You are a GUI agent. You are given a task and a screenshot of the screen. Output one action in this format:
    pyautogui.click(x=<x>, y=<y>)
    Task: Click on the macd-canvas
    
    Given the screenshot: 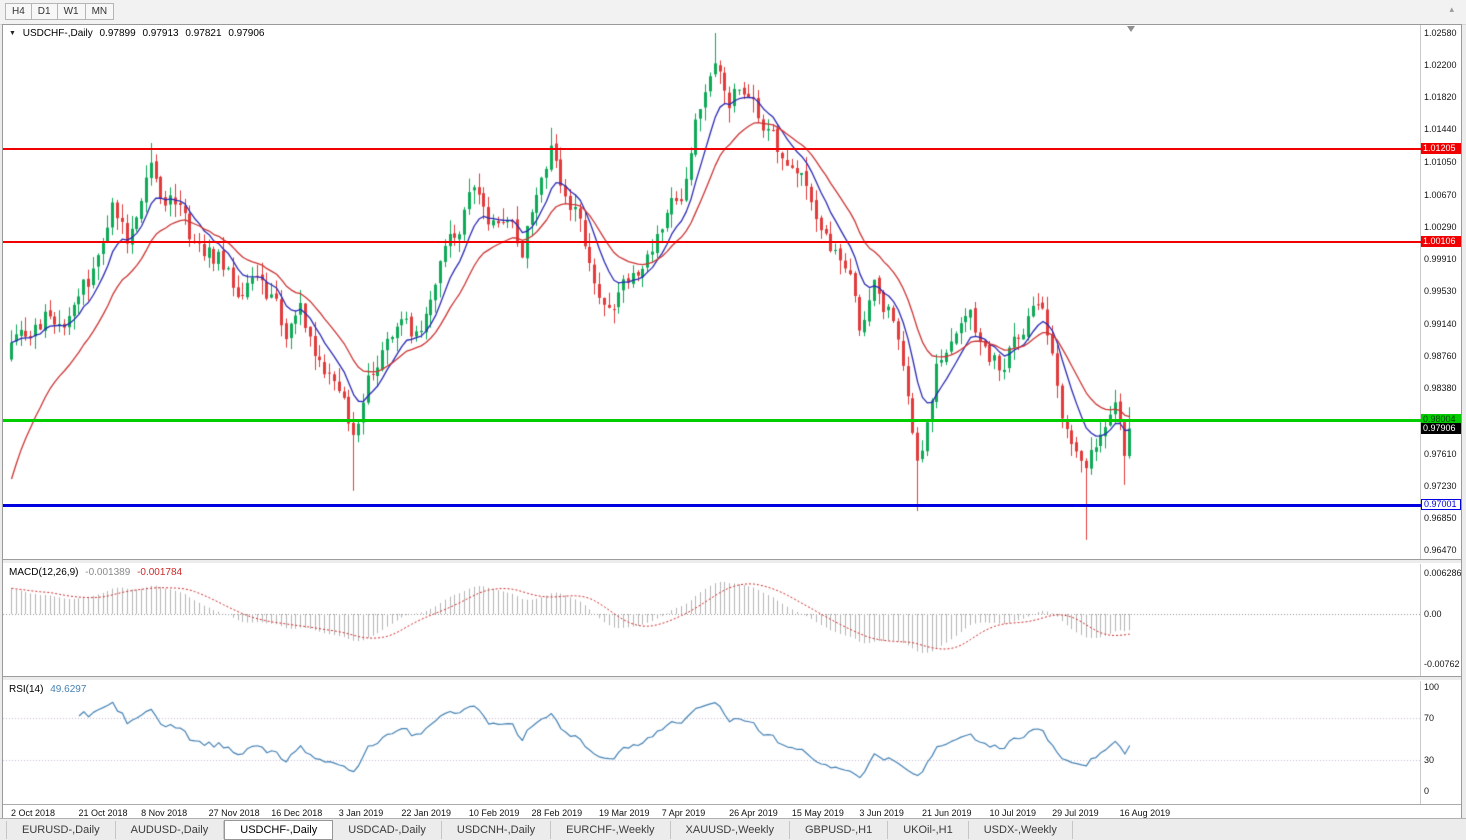 What is the action you would take?
    pyautogui.click(x=712, y=620)
    